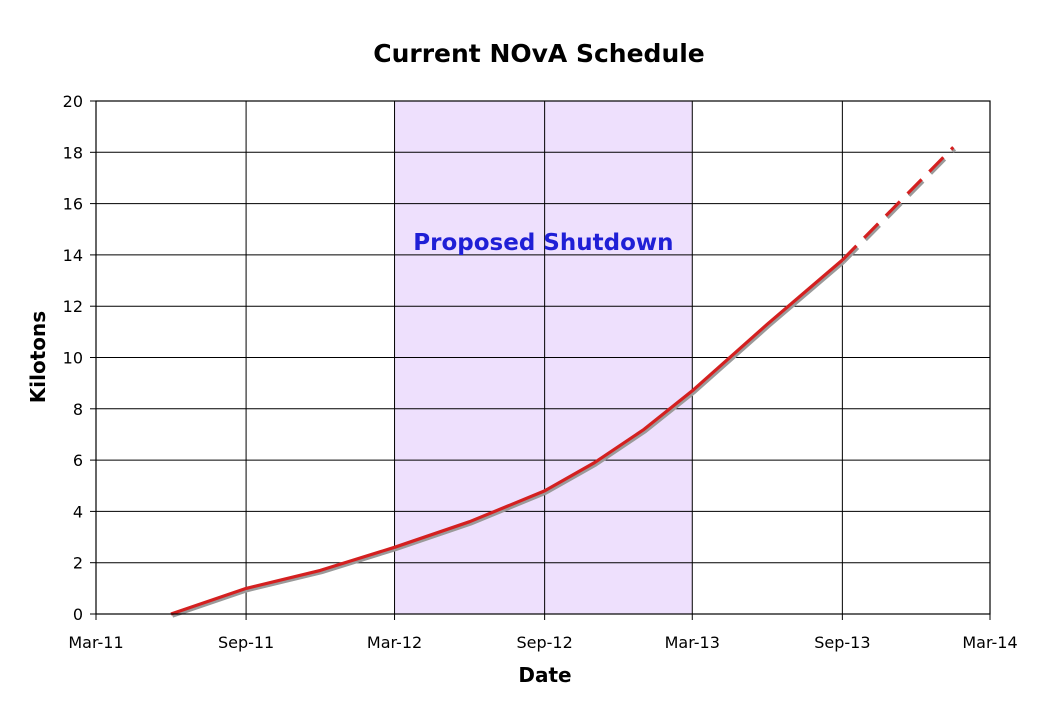 The height and width of the screenshot is (714, 1041). I want to click on x-tick-label: Sep-12, so click(544, 642).